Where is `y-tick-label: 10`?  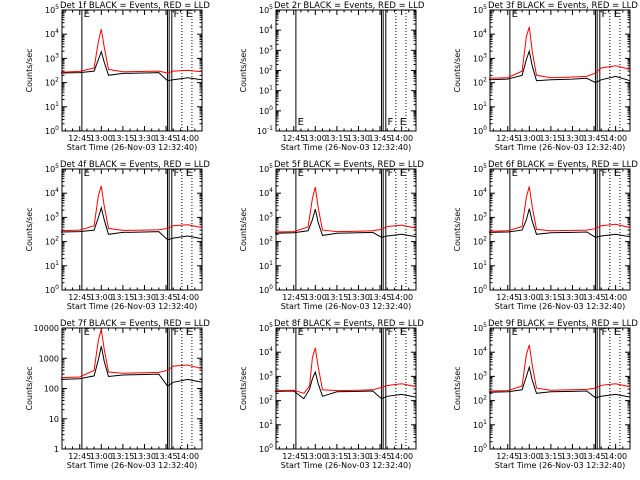
y-tick-label: 10 is located at coordinates (54, 419).